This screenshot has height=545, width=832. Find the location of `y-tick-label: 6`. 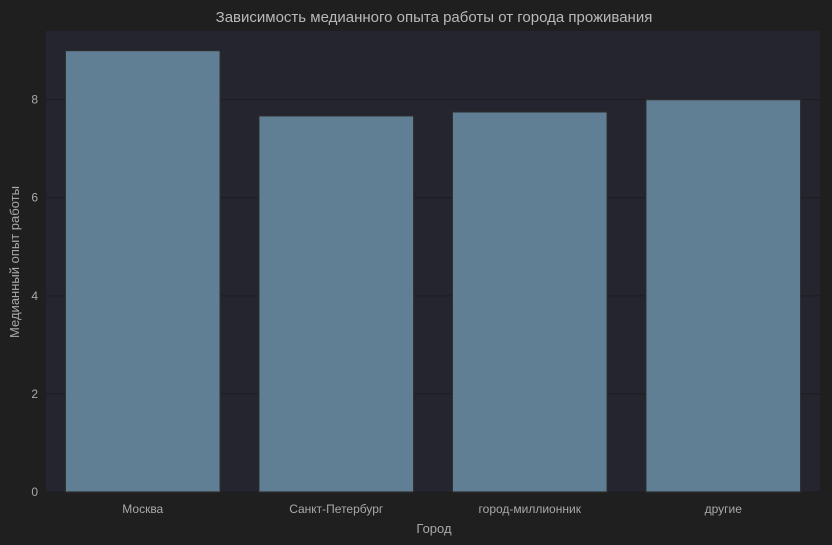

y-tick-label: 6 is located at coordinates (34, 198).